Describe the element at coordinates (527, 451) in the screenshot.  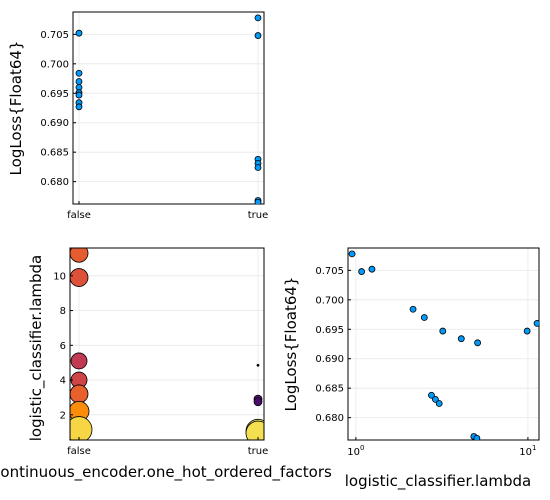
I see `x-tick-label: 10¹` at that location.